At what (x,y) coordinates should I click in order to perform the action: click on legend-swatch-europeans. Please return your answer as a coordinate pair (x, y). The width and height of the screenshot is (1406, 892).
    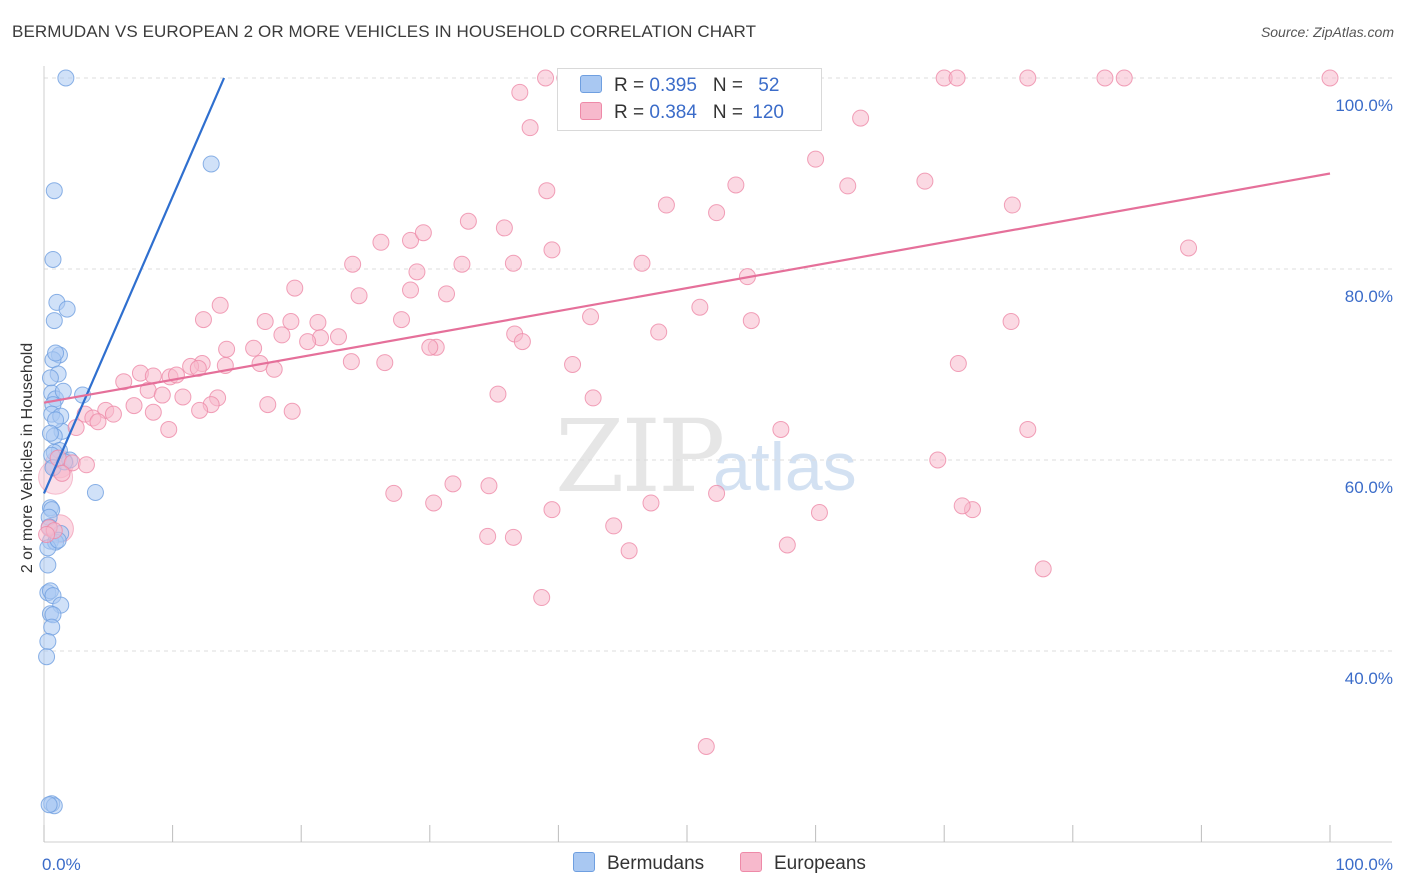
    Looking at the image, I should click on (591, 111).